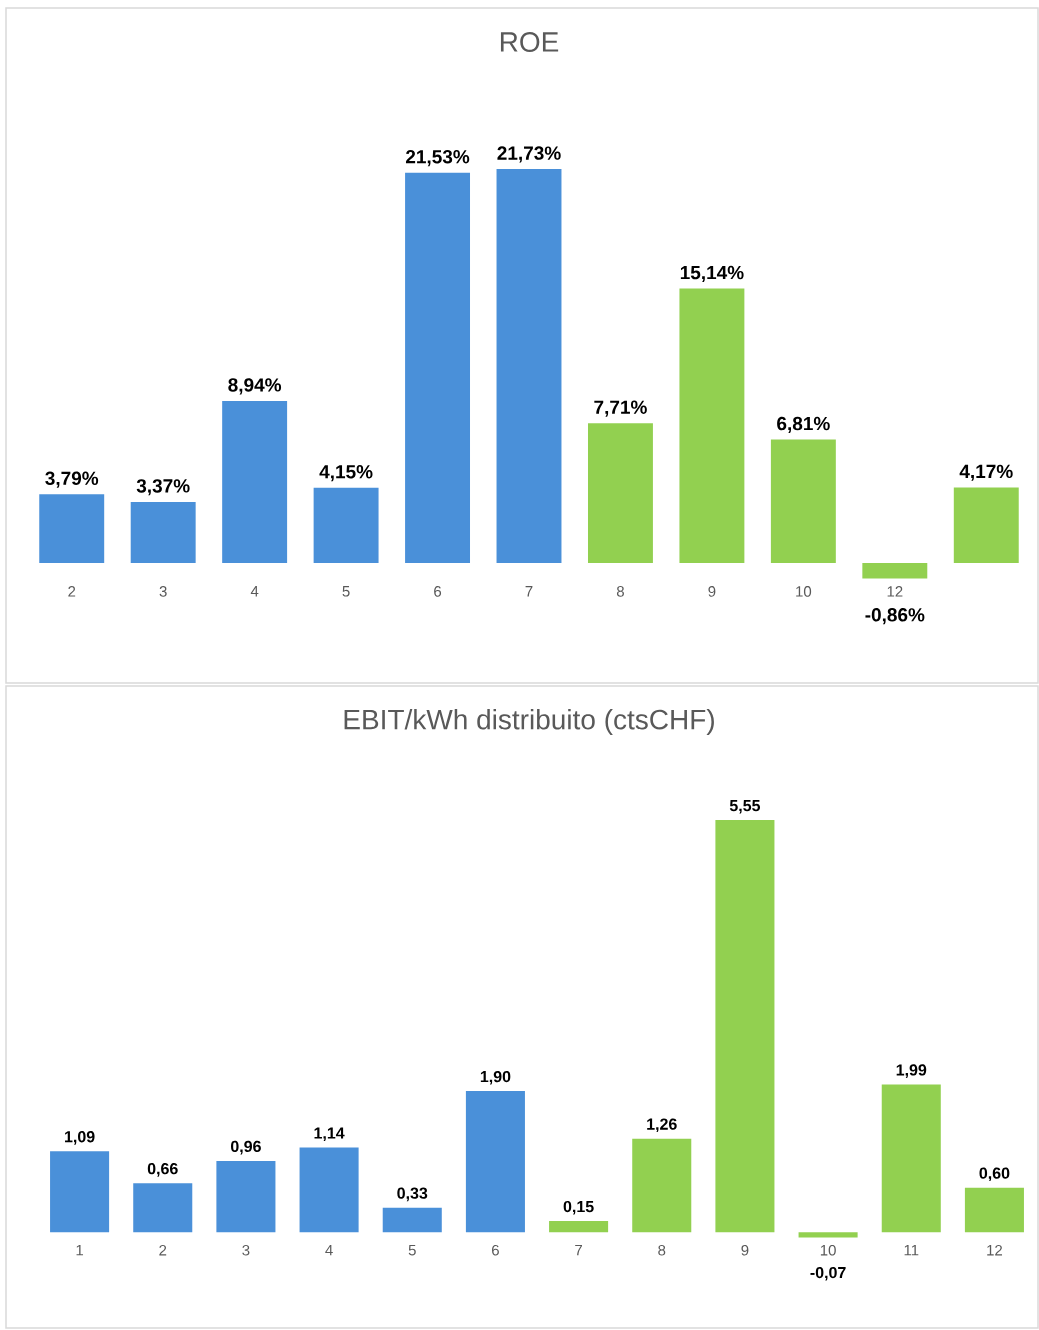 The image size is (1039, 1330). What do you see at coordinates (346, 473) in the screenshot?
I see `data-label: 4,15%` at bounding box center [346, 473].